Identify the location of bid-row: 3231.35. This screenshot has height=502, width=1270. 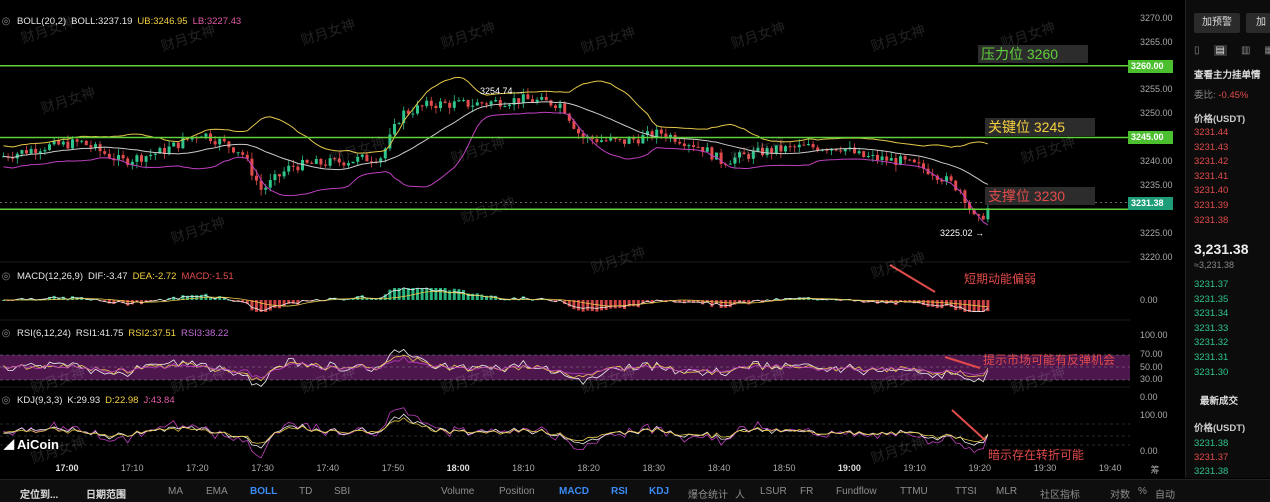
(1211, 299).